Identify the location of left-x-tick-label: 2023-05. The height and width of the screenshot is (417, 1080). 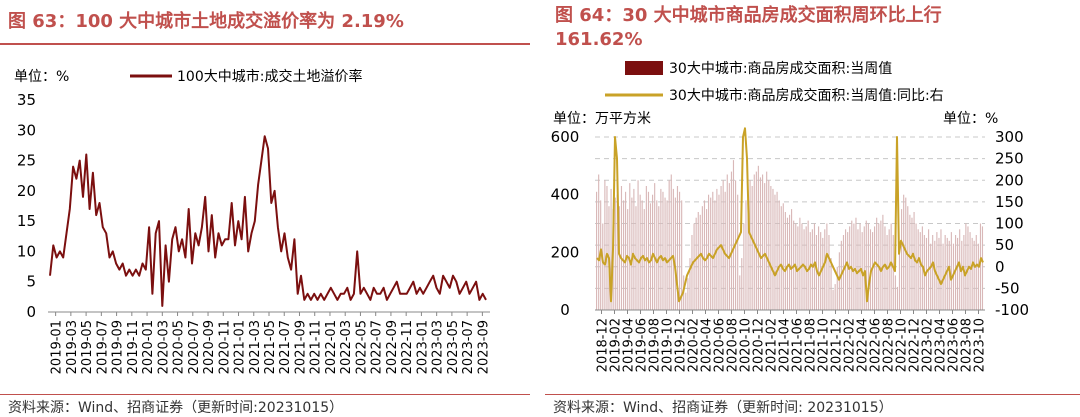
(453, 347).